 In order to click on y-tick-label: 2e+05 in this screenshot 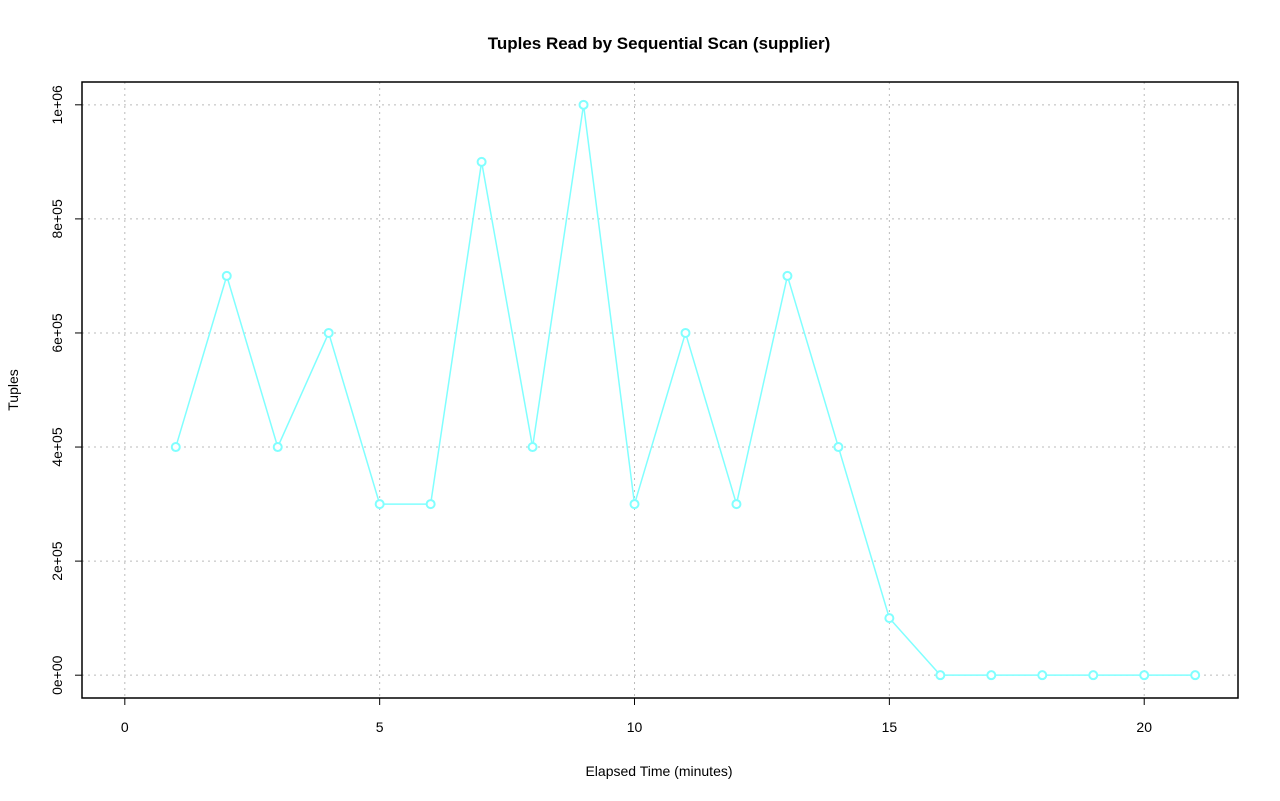, I will do `click(57, 561)`.